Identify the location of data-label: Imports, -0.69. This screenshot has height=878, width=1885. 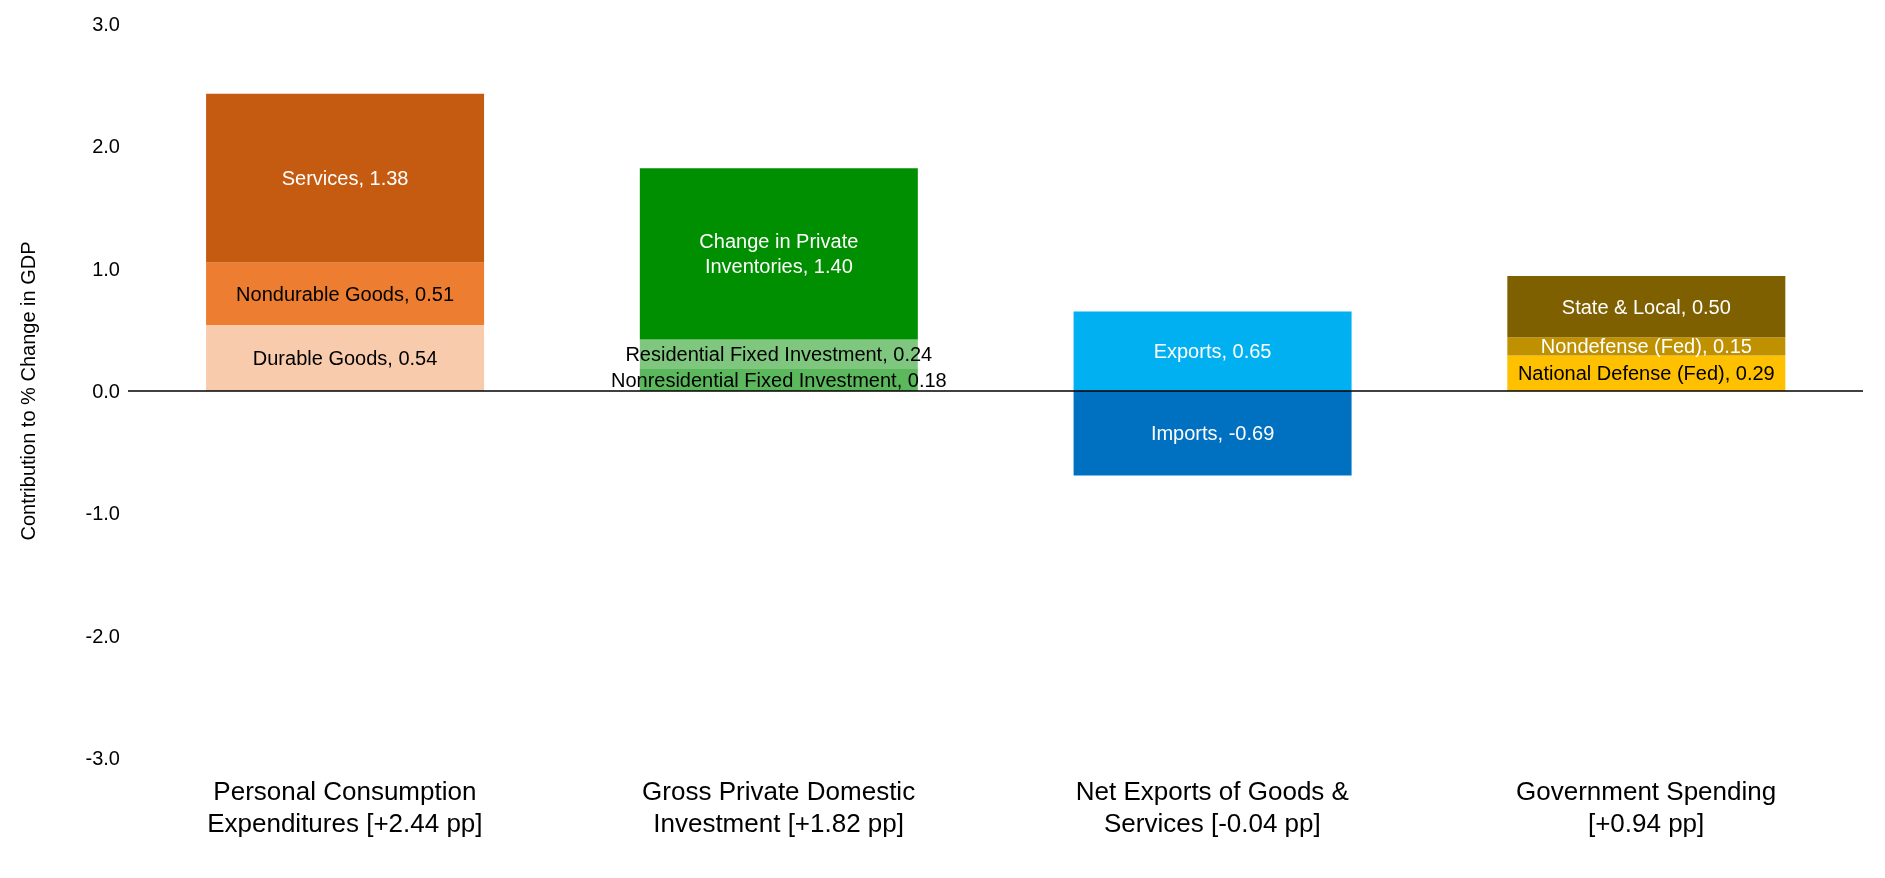
(1212, 433).